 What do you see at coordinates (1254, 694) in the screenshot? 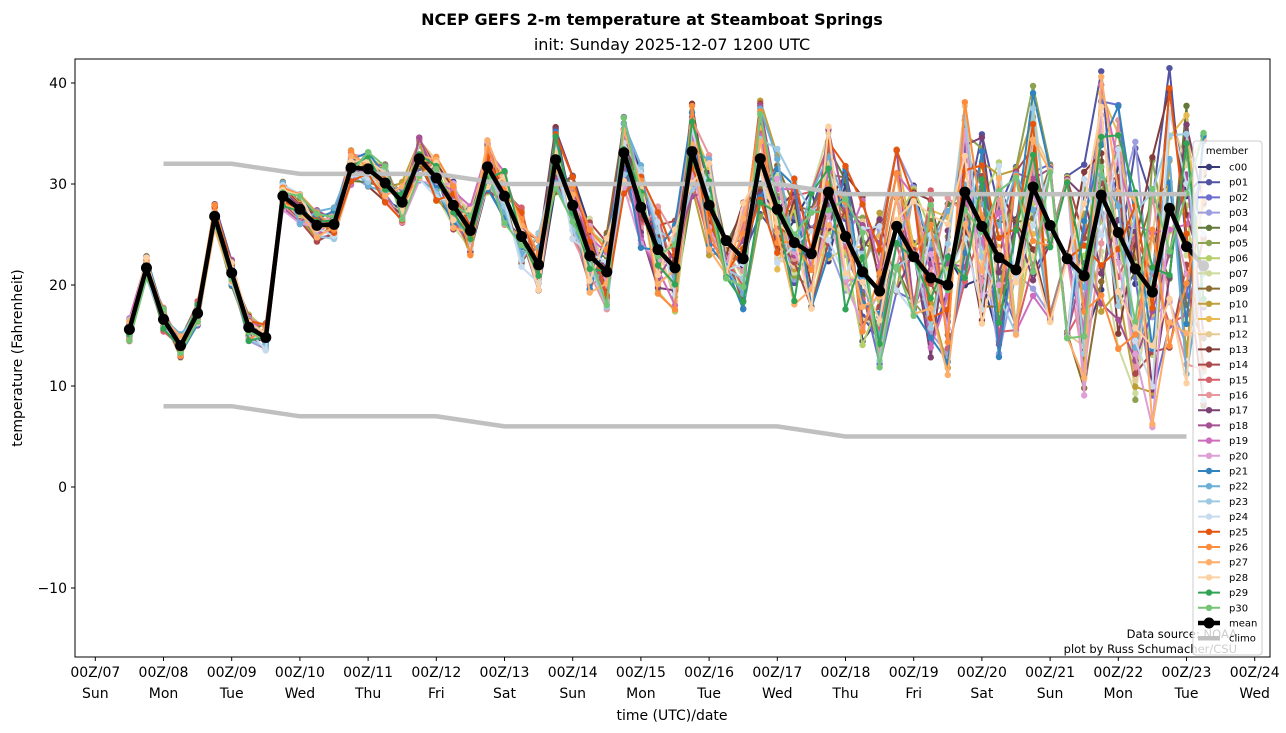
I see `x-tick-label-day: Wed` at bounding box center [1254, 694].